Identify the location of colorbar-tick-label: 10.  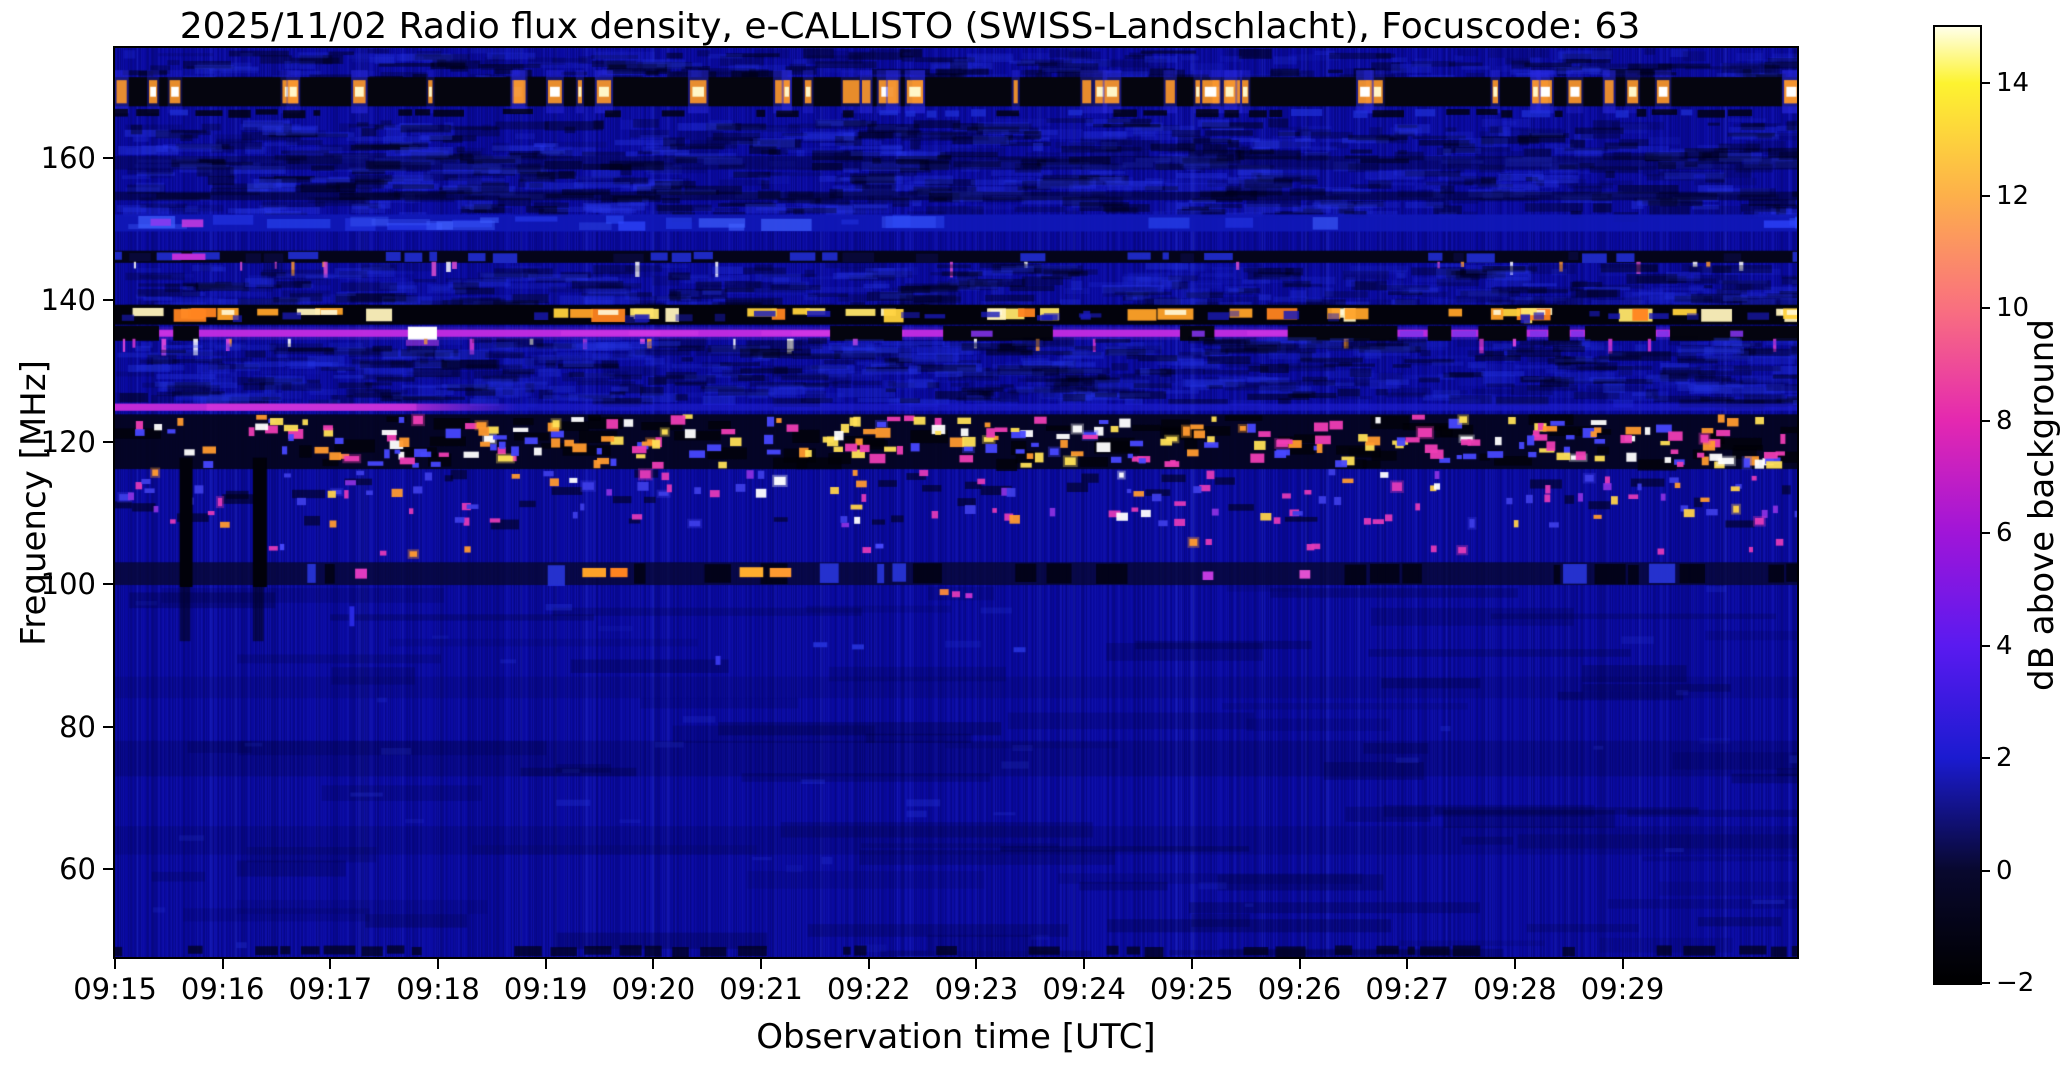
(2013, 308).